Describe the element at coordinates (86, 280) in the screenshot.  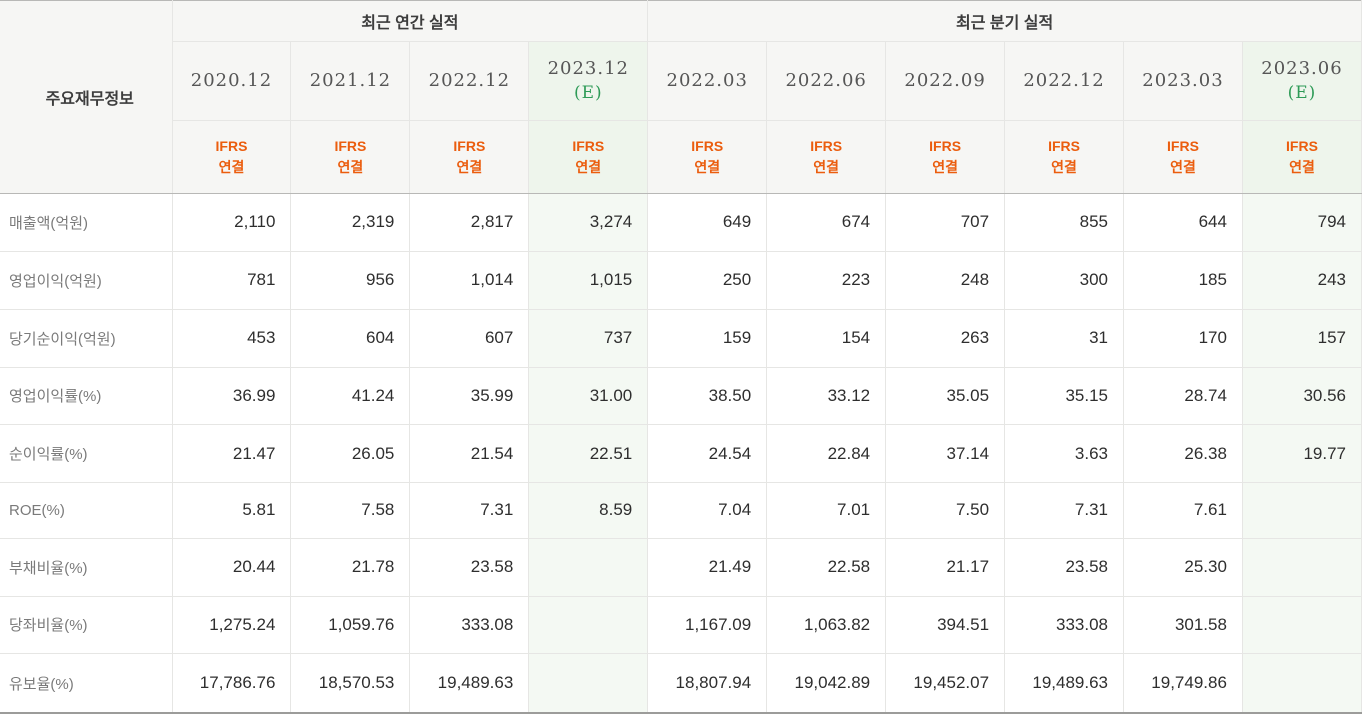
I see `row-label: 영업이익(억원)` at that location.